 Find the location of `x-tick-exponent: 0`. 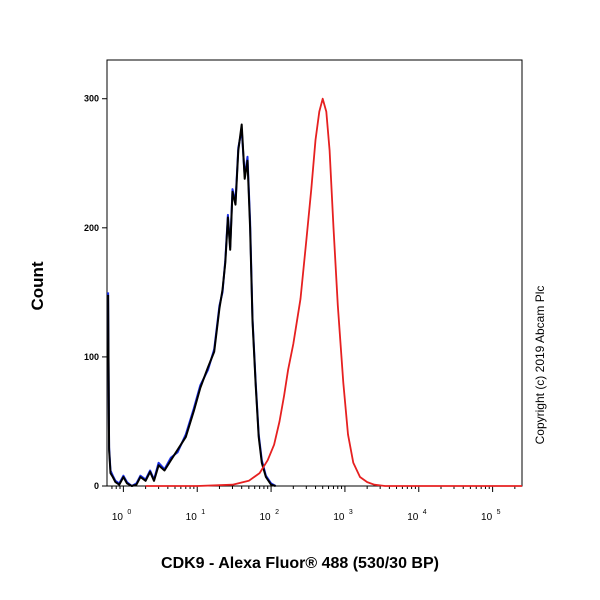

x-tick-exponent: 0 is located at coordinates (129, 512).